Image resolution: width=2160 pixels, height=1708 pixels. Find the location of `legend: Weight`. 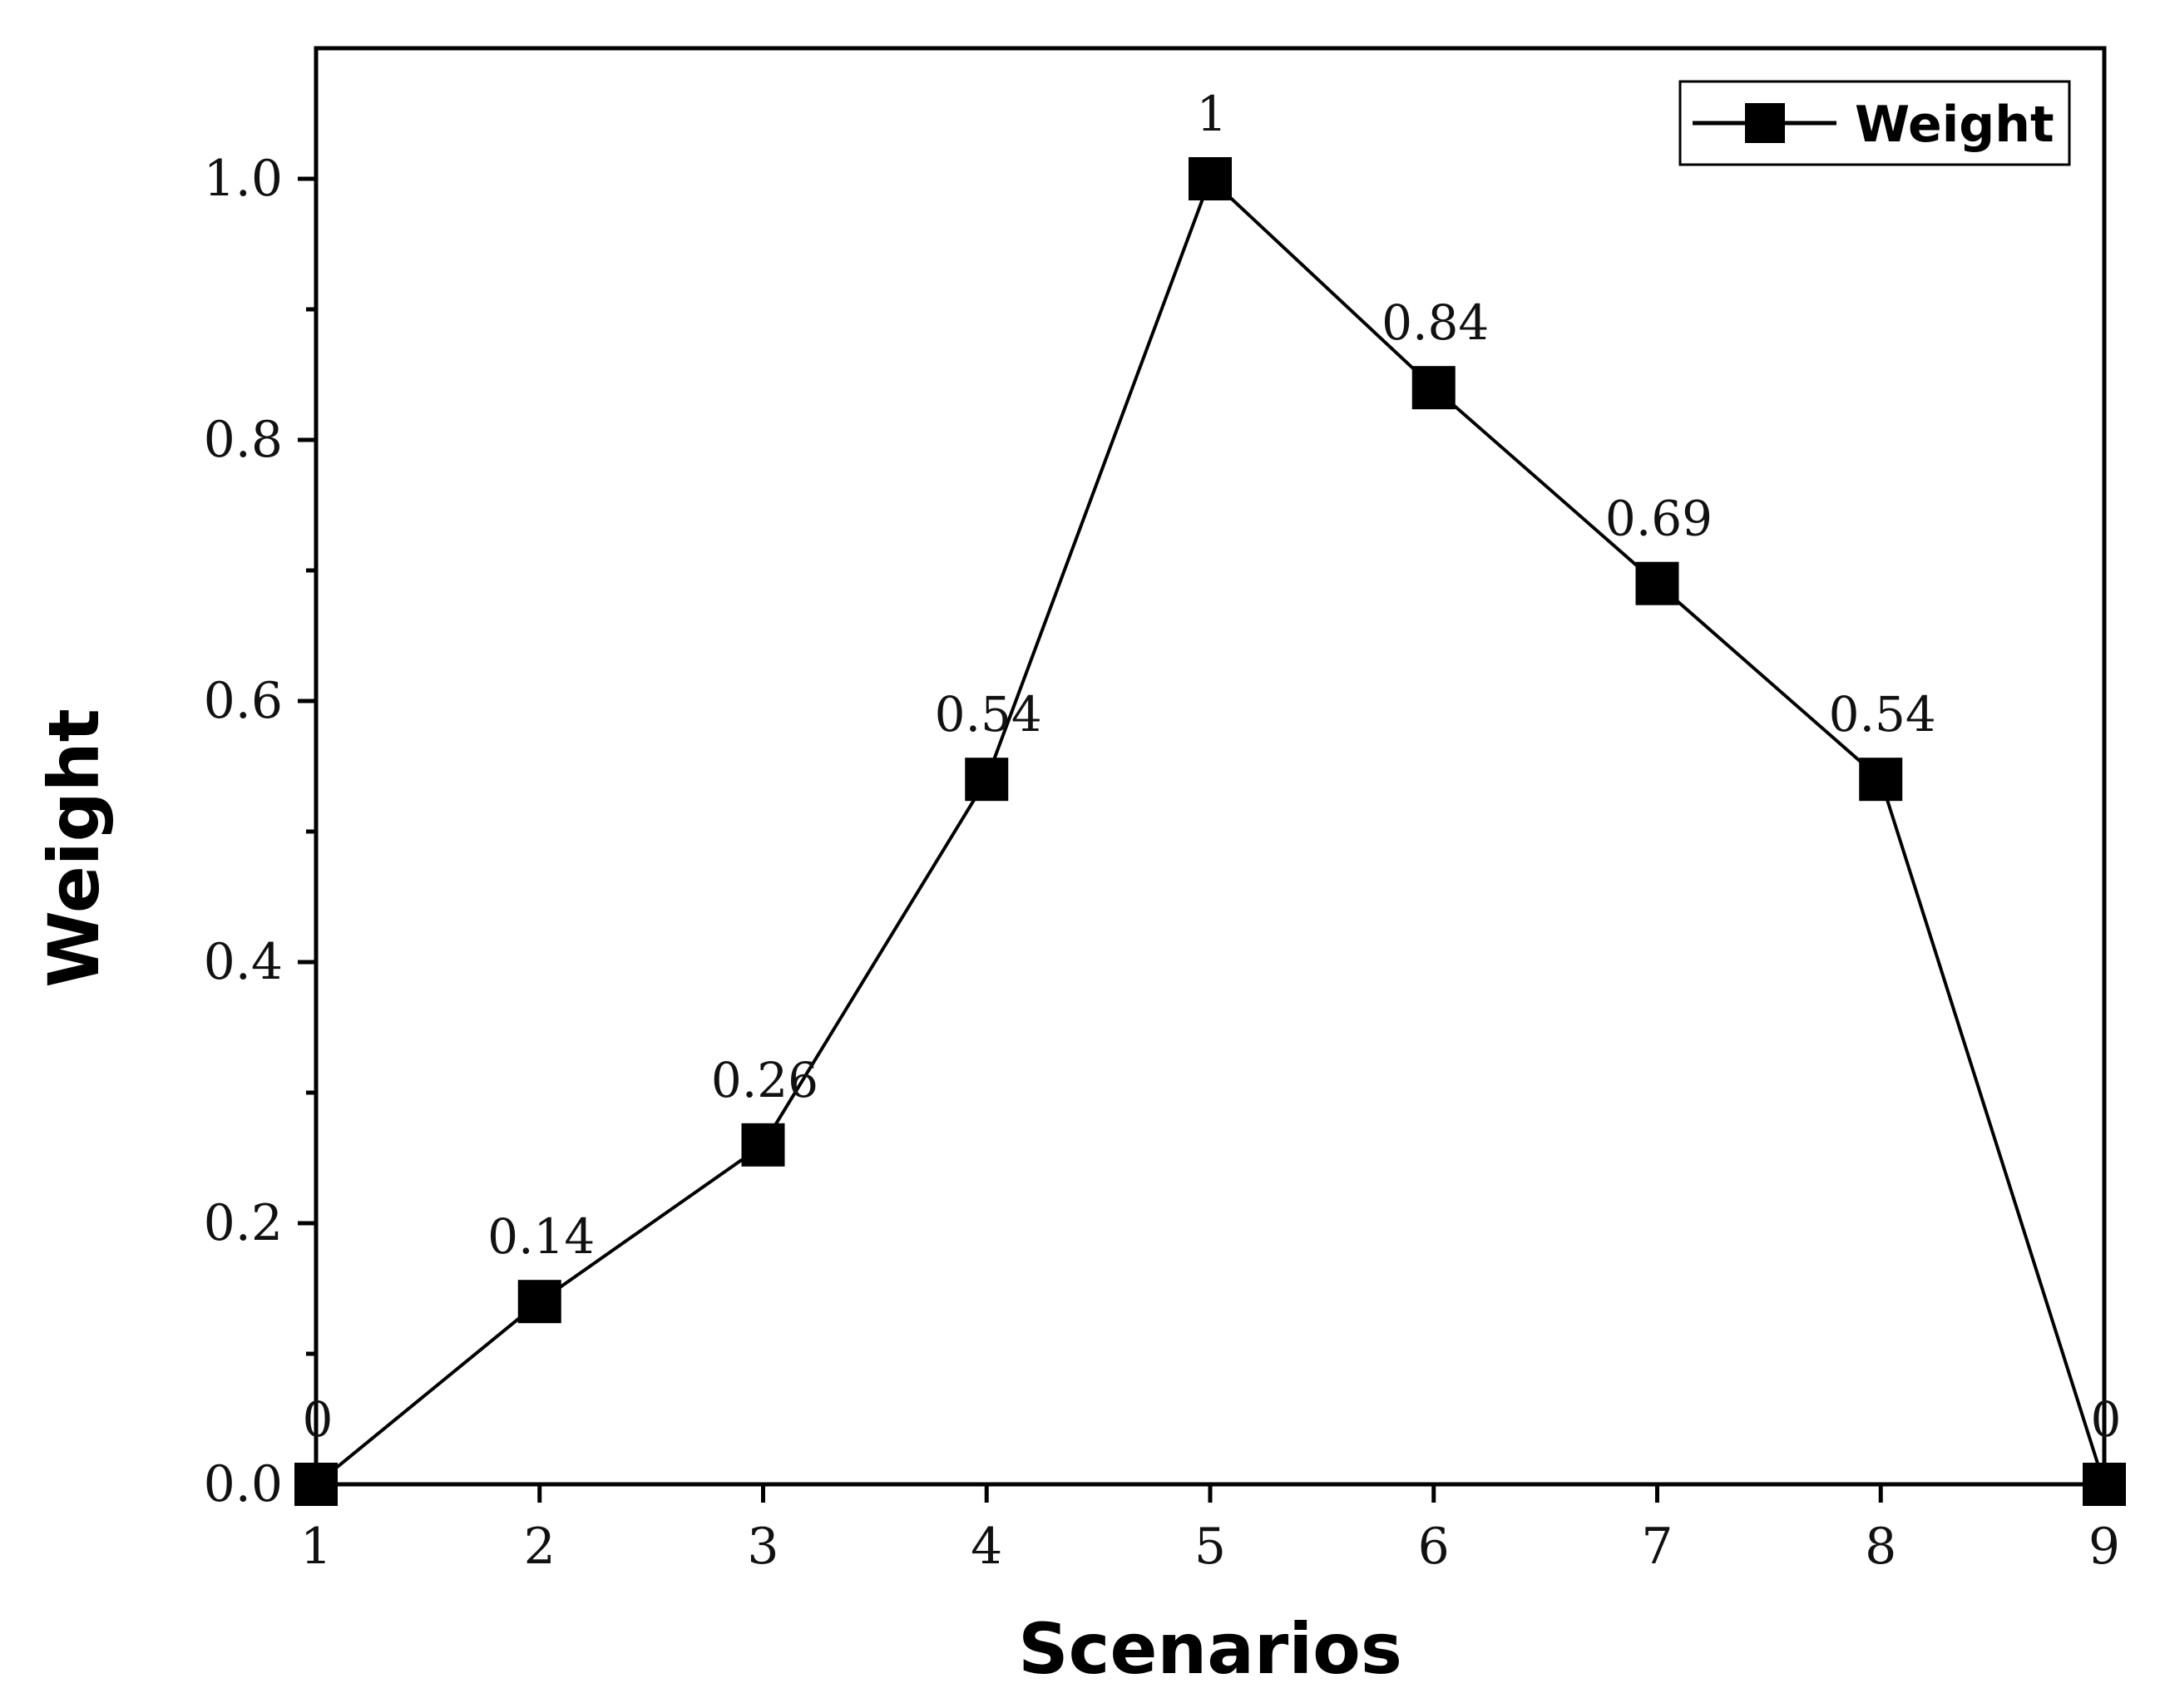

legend: Weight is located at coordinates (1874, 123).